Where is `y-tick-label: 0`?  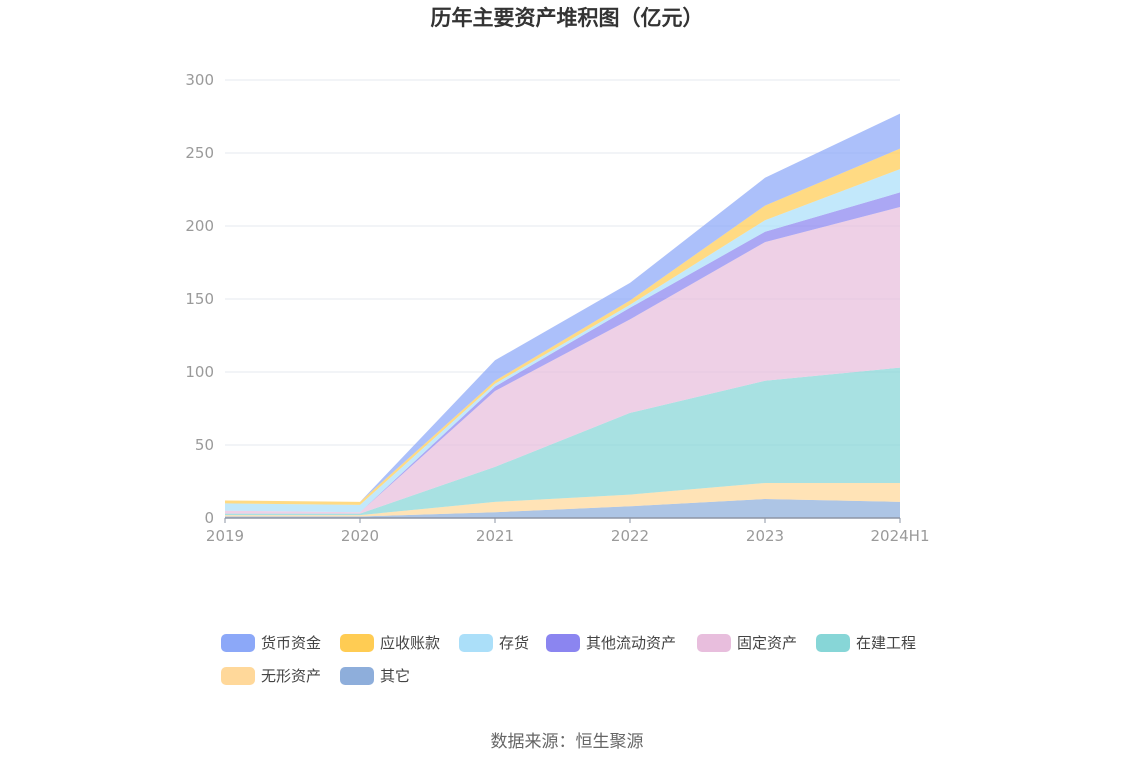
y-tick-label: 0 is located at coordinates (209, 518).